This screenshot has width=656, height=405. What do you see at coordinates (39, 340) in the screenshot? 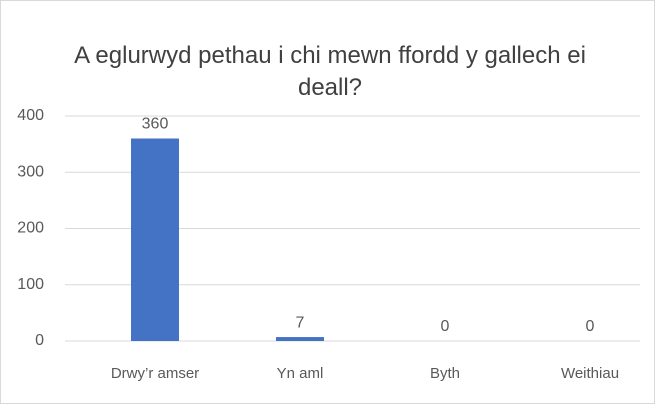
I see `y-tick-label: 0` at bounding box center [39, 340].